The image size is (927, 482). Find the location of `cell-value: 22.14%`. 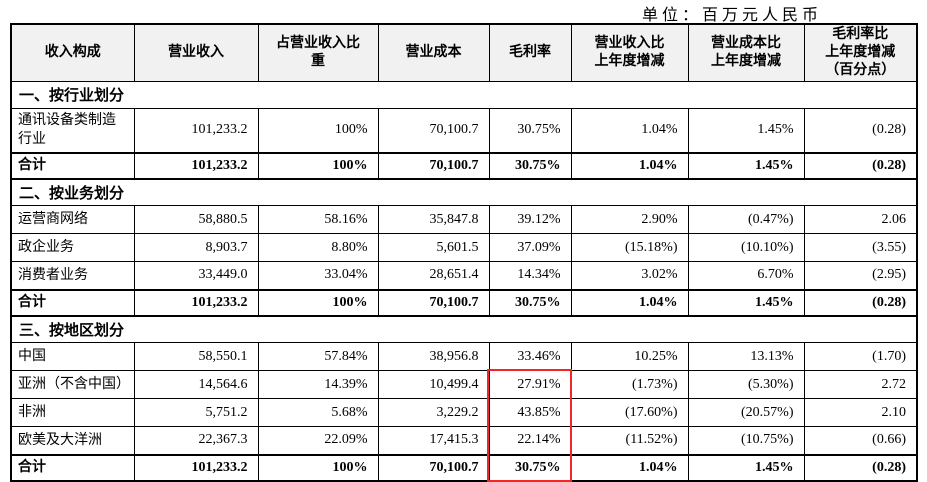

cell-value: 22.14% is located at coordinates (530, 441).